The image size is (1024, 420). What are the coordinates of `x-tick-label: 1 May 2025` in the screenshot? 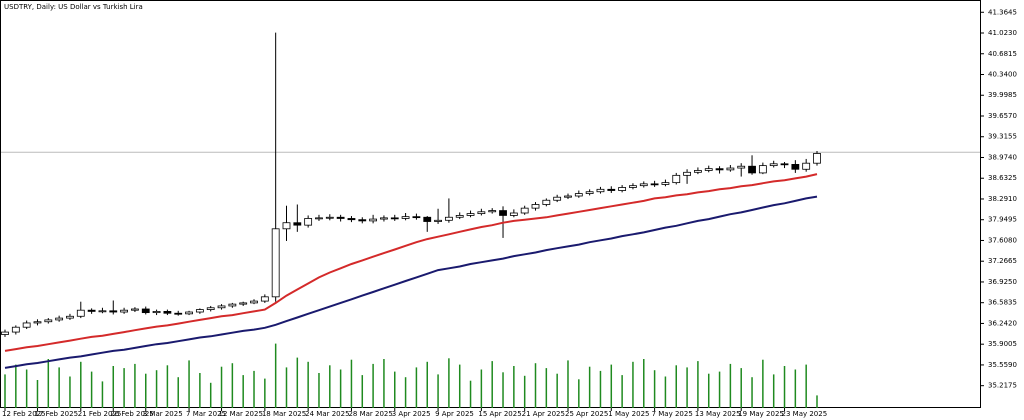 It's located at (628, 414).